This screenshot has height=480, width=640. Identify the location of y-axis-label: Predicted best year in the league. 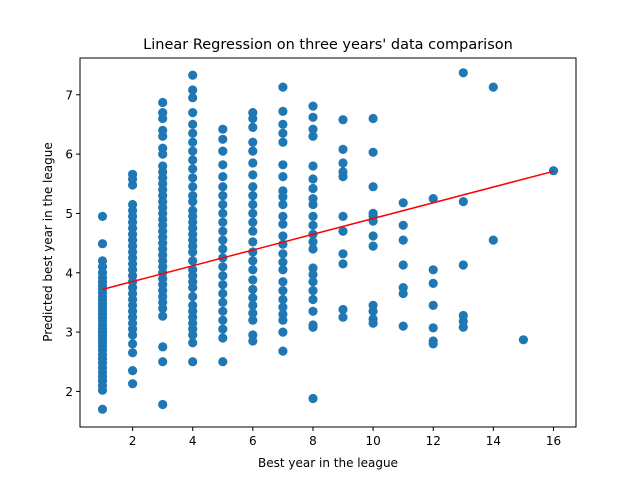
(48, 241).